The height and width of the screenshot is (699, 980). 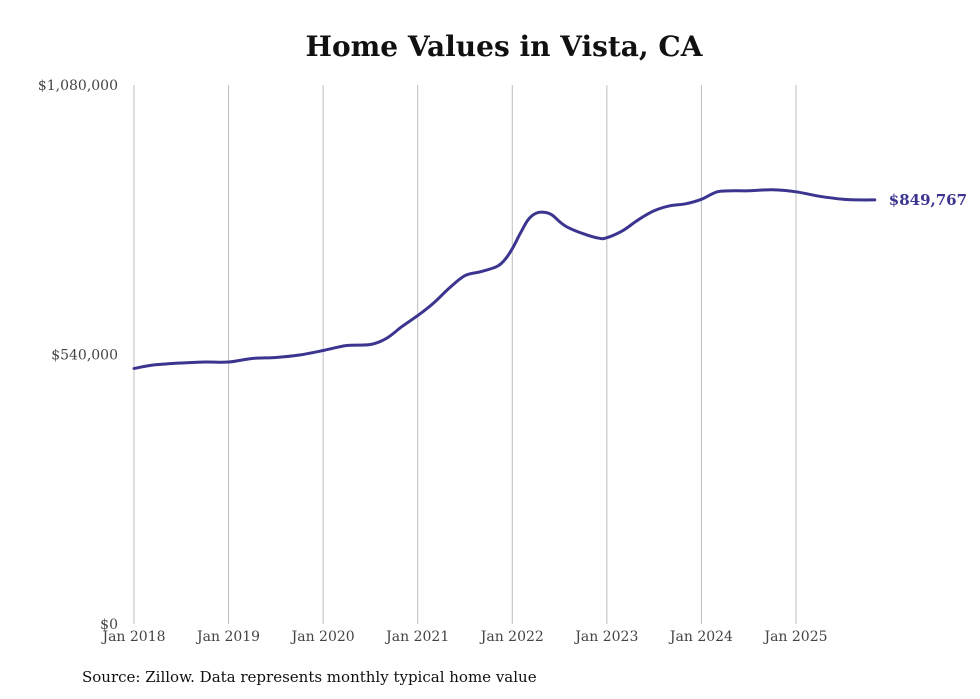 What do you see at coordinates (78, 86) in the screenshot?
I see `y-tick-label: $1,080,000` at bounding box center [78, 86].